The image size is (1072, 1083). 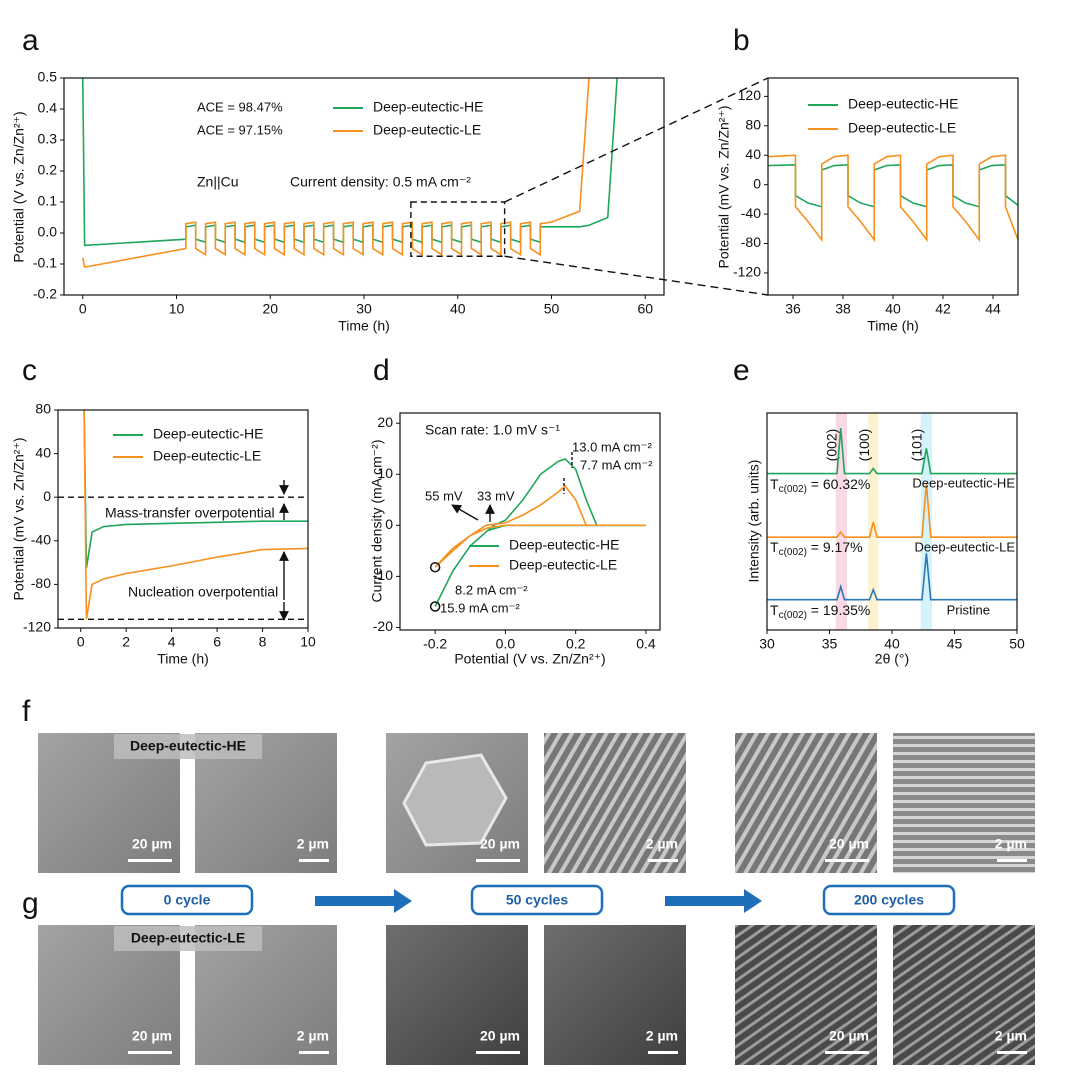 What do you see at coordinates (45, 294) in the screenshot?
I see `y-tick-label: -0.2` at bounding box center [45, 294].